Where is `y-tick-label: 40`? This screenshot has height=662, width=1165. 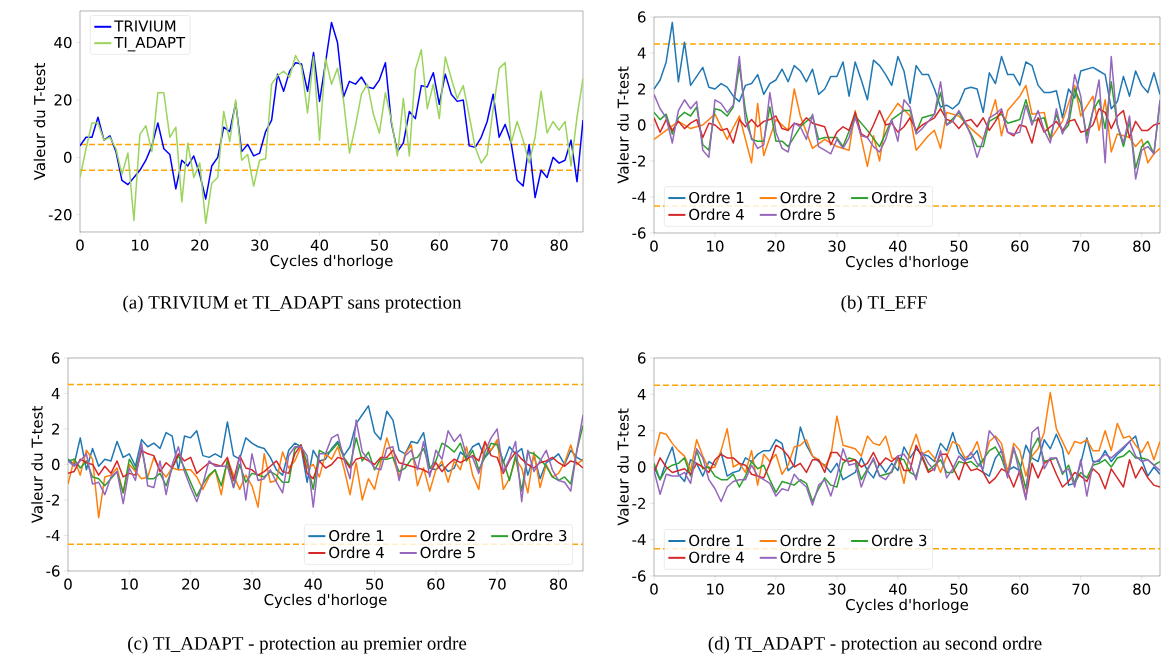 y-tick-label: 40 is located at coordinates (63, 42).